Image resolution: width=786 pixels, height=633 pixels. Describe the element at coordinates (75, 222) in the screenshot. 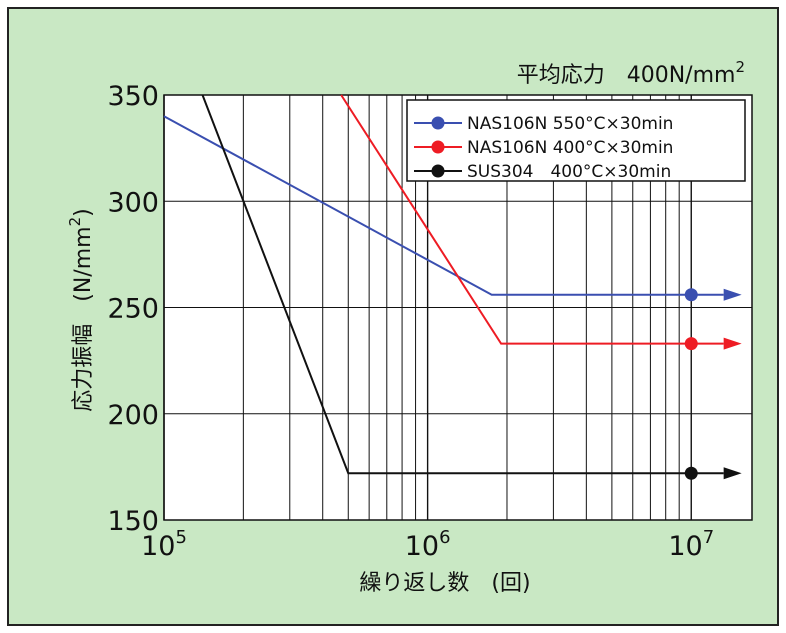

I see `y-axis-label-superscript: 2` at that location.